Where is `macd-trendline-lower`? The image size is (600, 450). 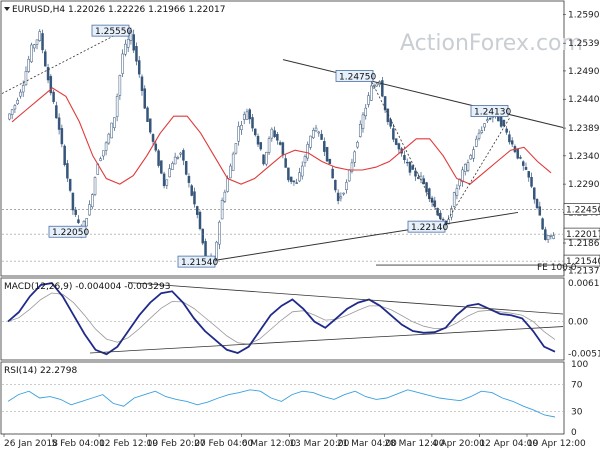 macd-trendline-lower is located at coordinates (326, 340).